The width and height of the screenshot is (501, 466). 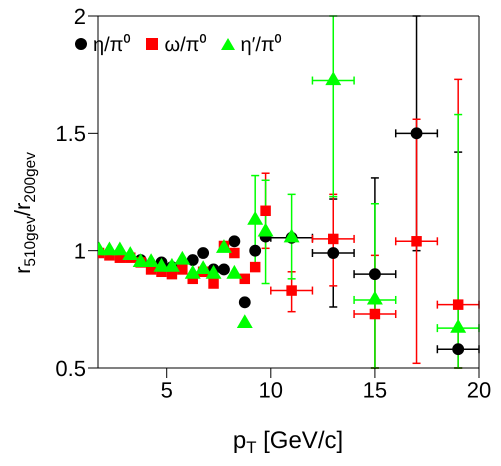 I want to click on y-tick-label: 1.5, so click(x=70, y=133).